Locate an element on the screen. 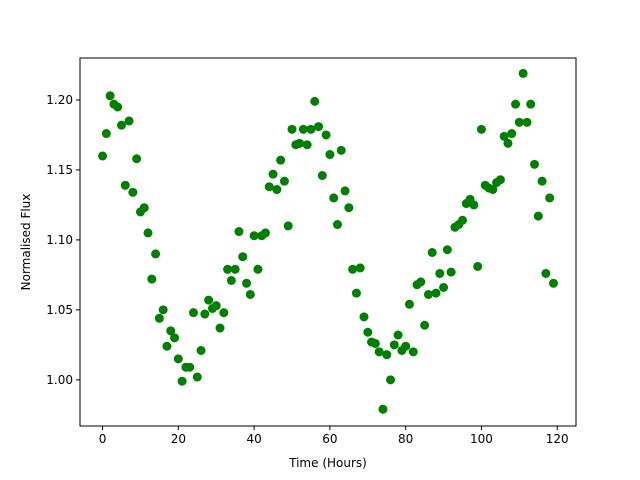  x-tick-label: 120 is located at coordinates (557, 439).